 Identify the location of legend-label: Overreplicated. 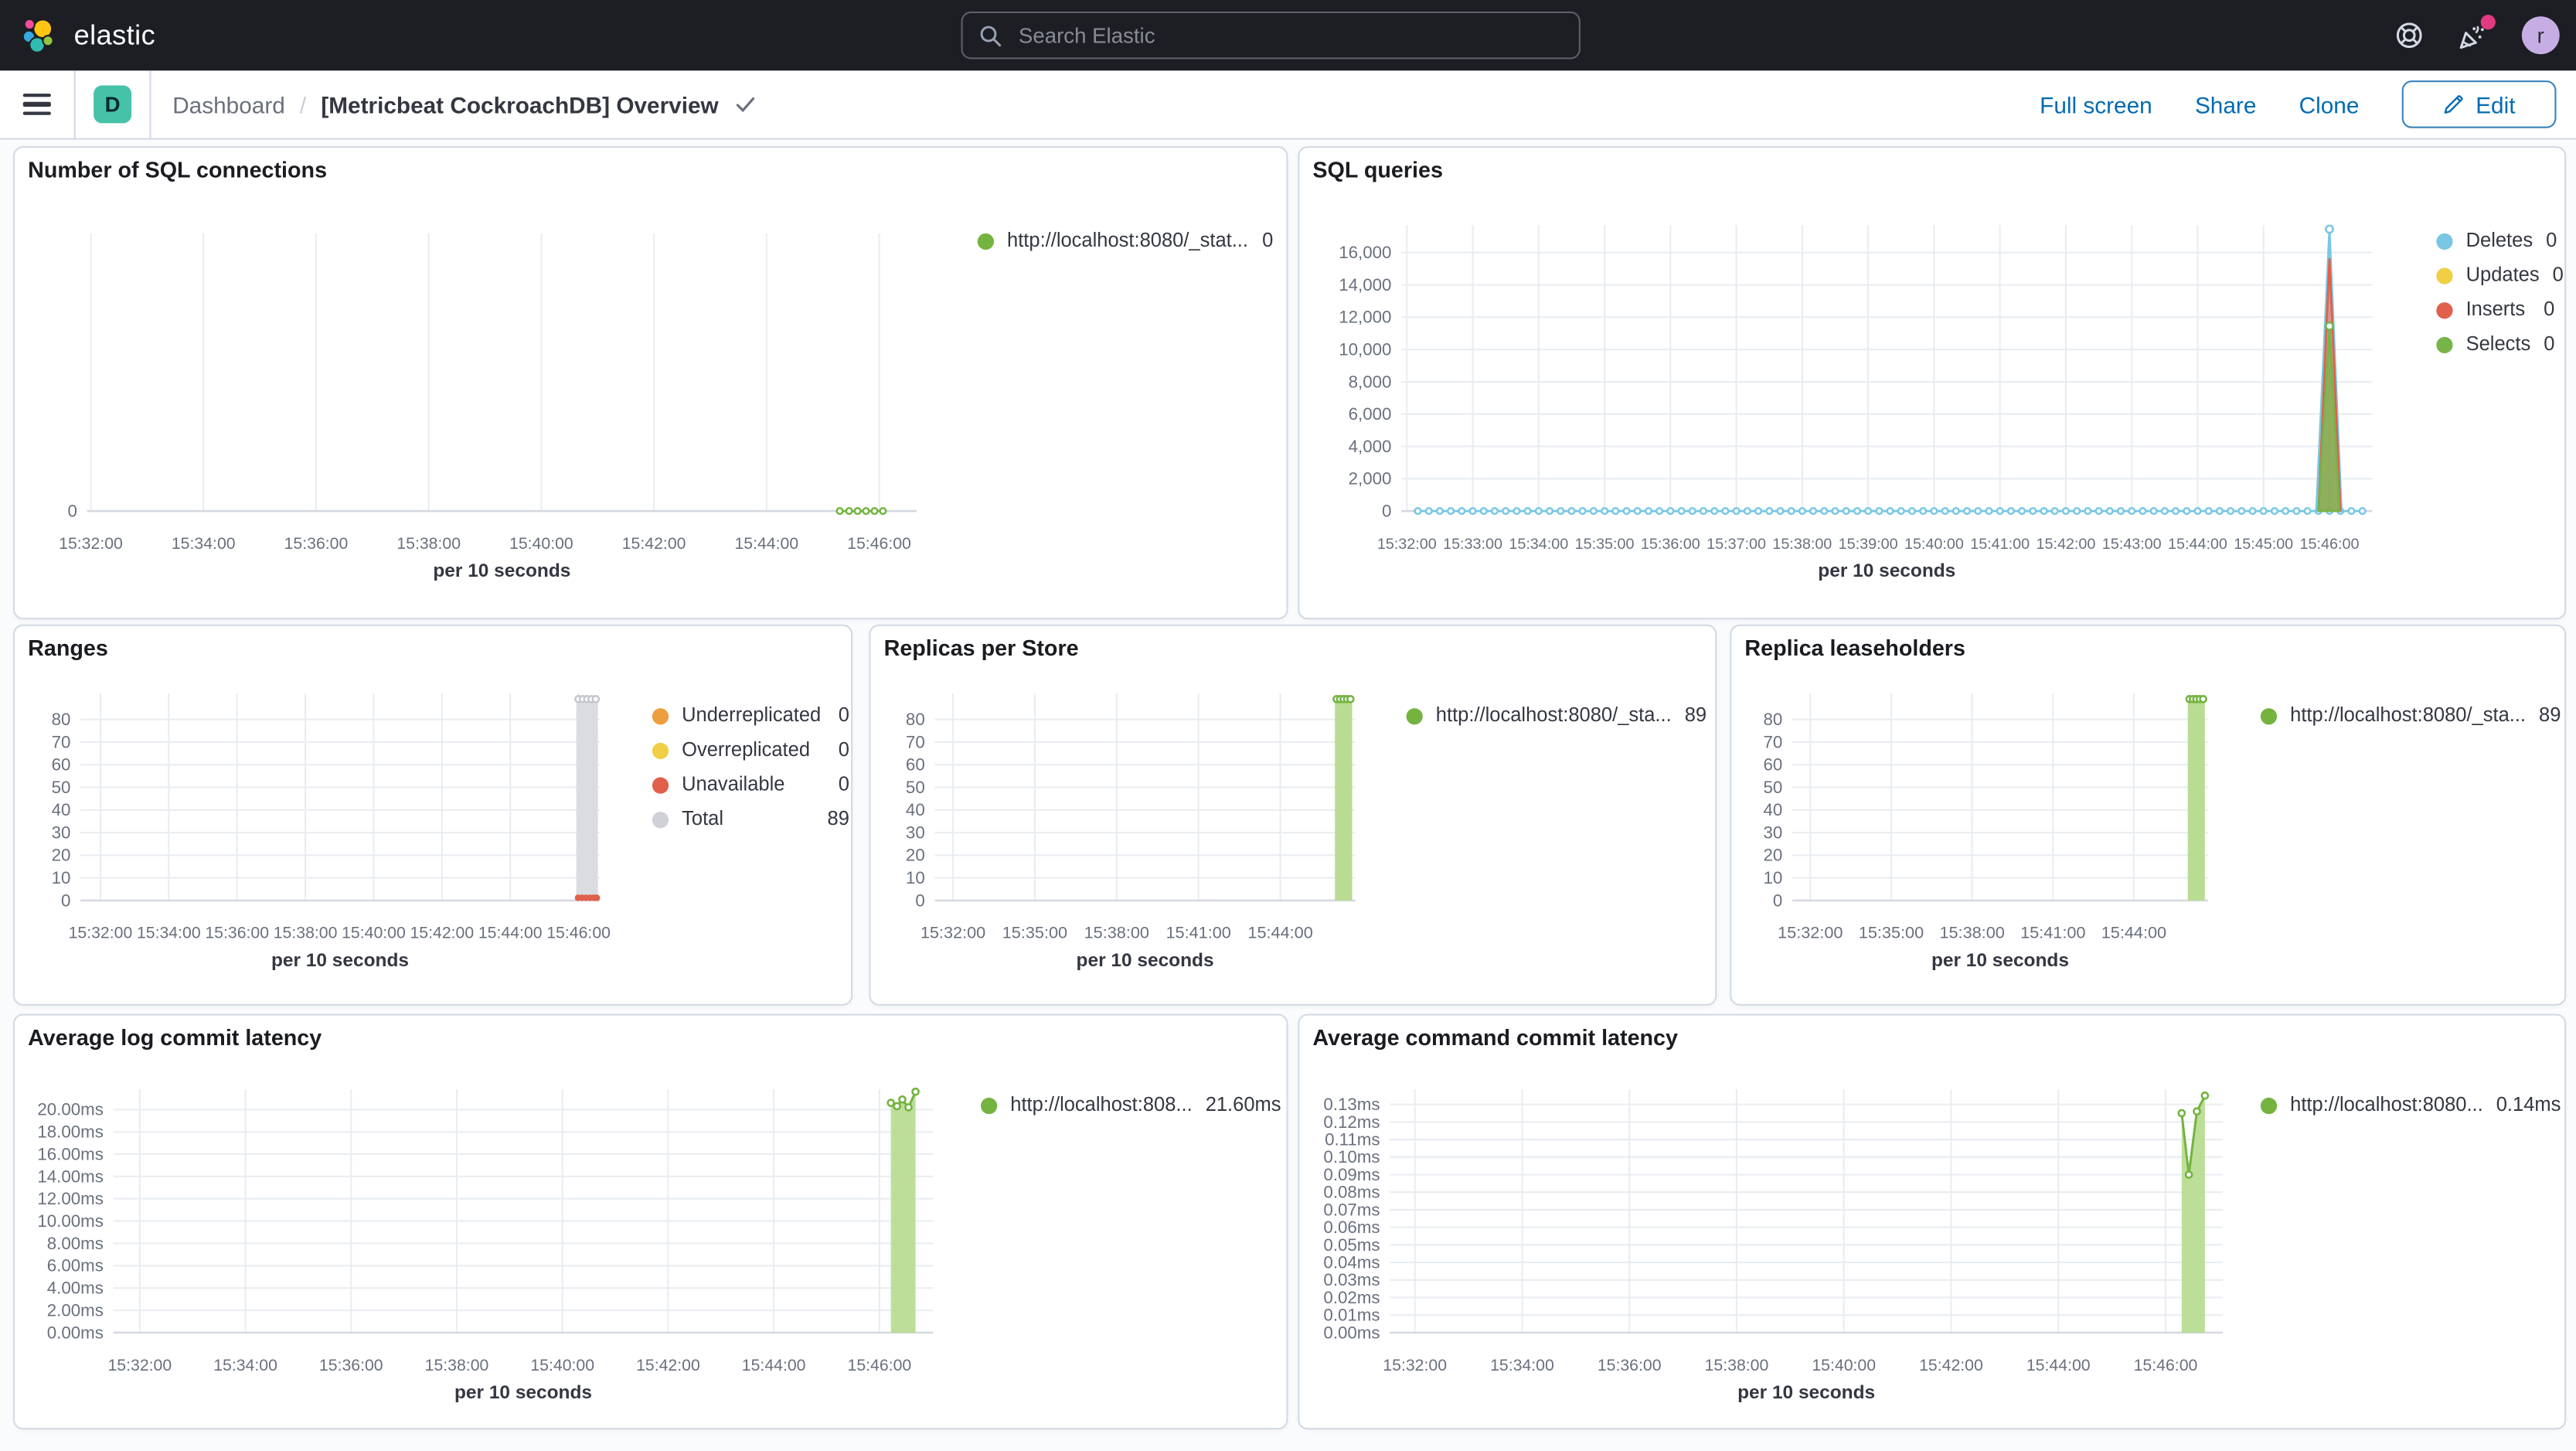
(746, 749).